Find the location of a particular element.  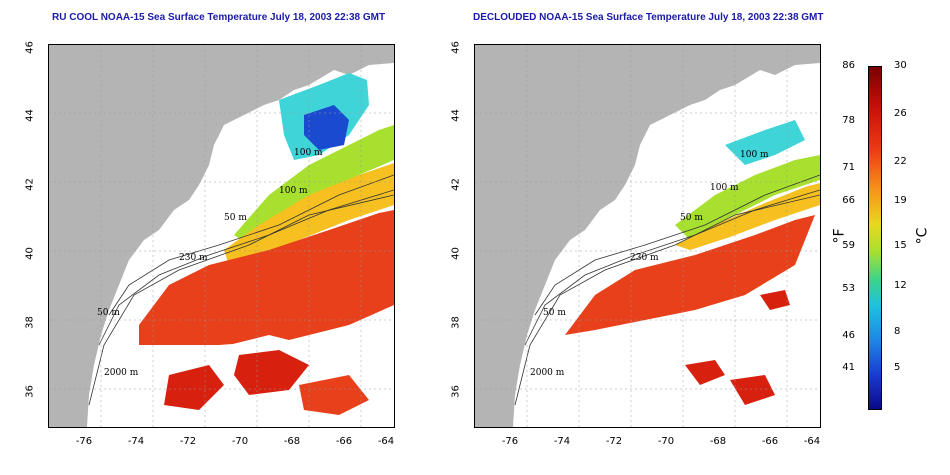

lon-tick-right: -68 is located at coordinates (718, 441).